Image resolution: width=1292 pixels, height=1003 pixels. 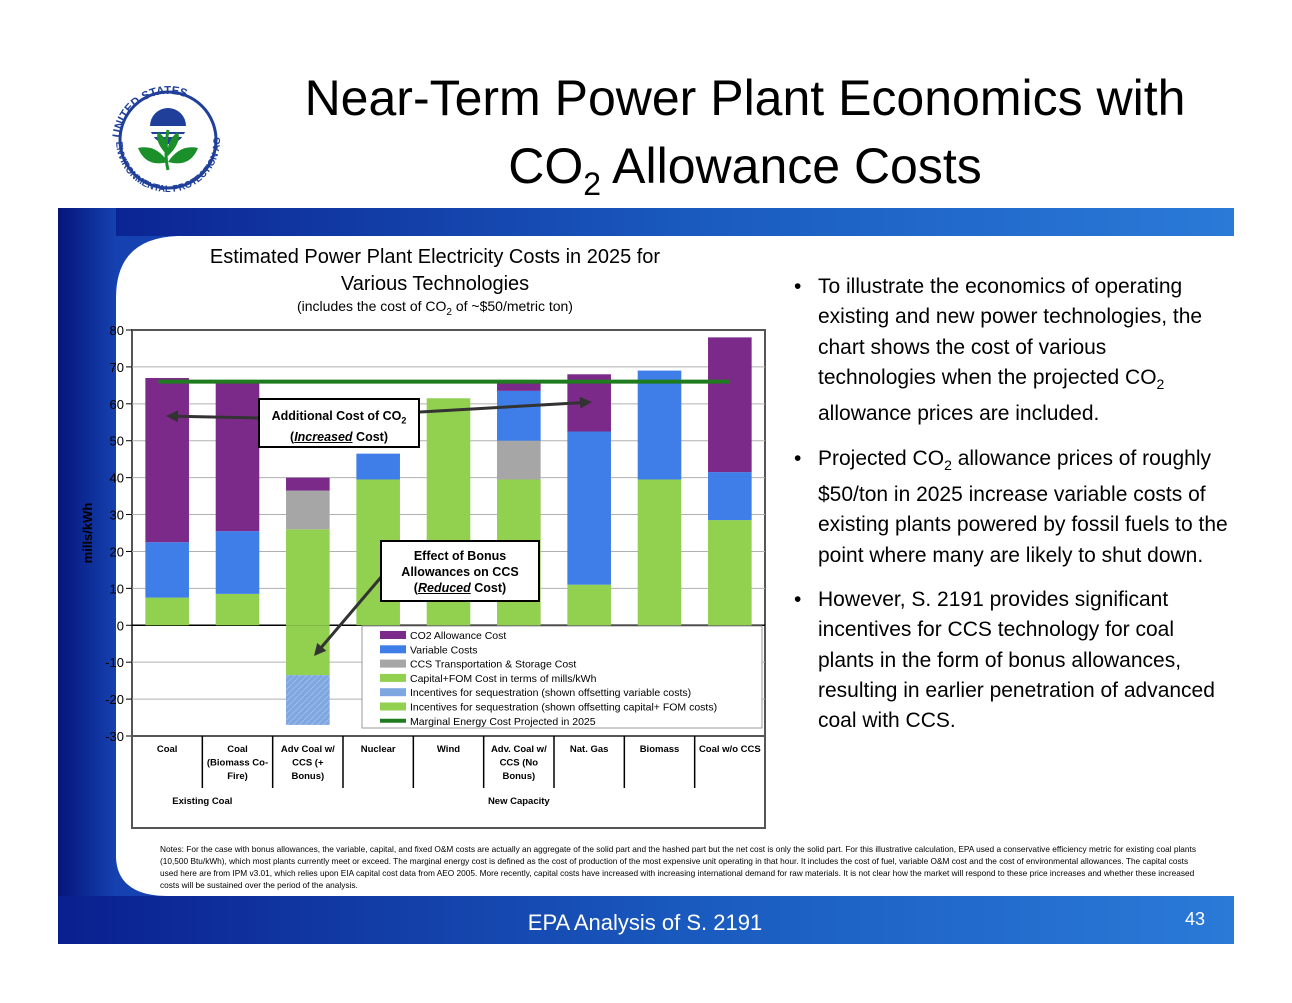 What do you see at coordinates (415, 588) in the screenshot?
I see `callout2-open: (` at bounding box center [415, 588].